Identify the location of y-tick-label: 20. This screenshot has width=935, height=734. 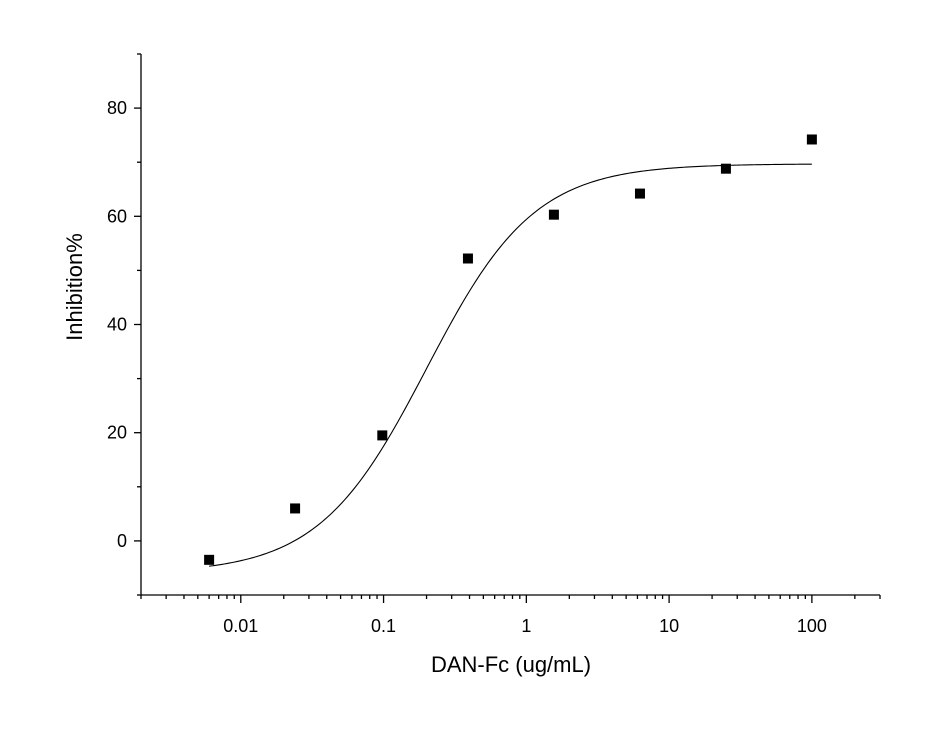
(117, 433).